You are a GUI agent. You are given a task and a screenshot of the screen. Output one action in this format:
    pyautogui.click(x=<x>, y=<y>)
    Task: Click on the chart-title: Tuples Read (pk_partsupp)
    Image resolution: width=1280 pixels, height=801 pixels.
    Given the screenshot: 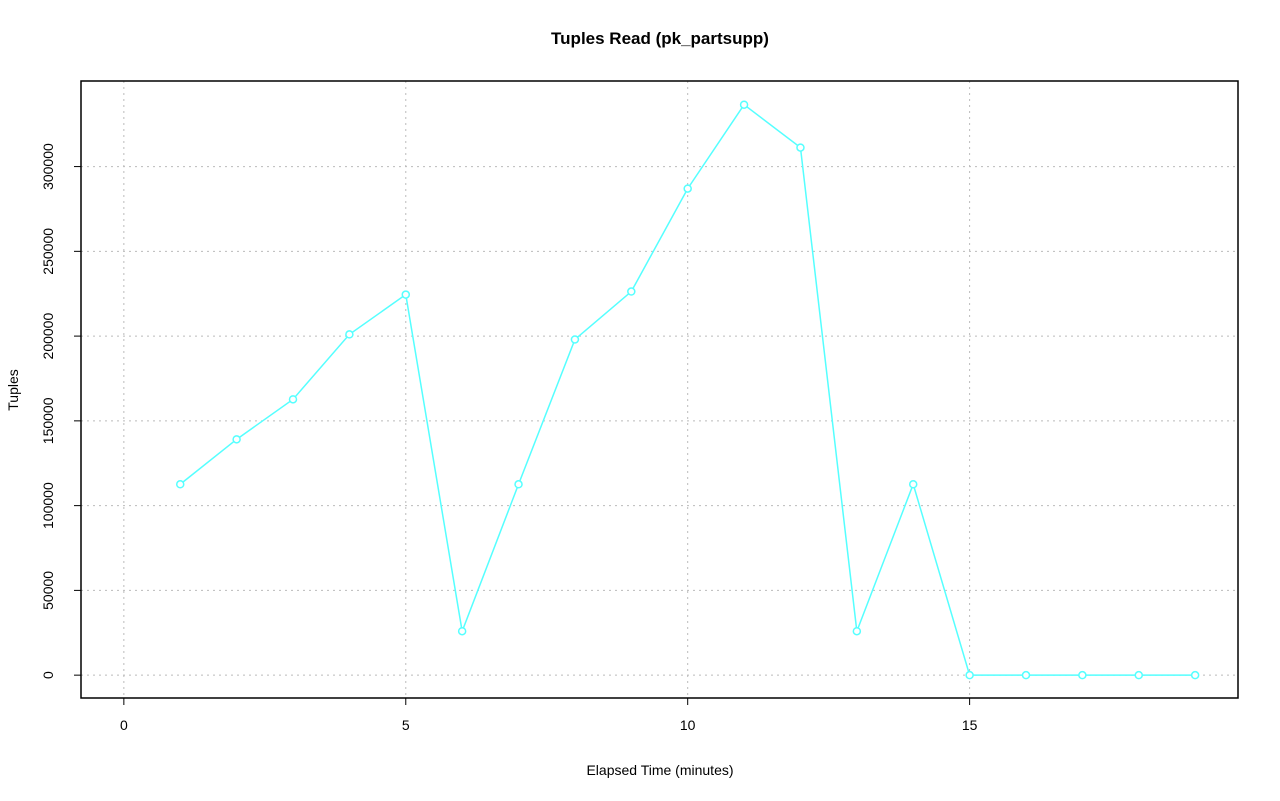 What is the action you would take?
    pyautogui.click(x=660, y=38)
    